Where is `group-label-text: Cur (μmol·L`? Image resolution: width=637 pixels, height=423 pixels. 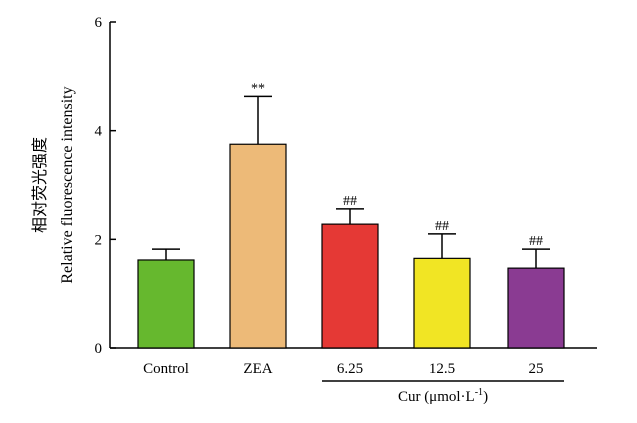 group-label-text: Cur (μmol·L is located at coordinates (436, 397).